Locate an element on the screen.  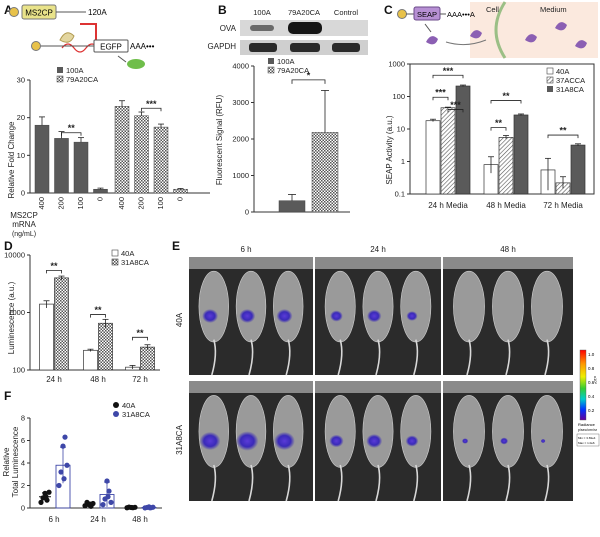
medium-label: Medium is located at coordinates (553, 9).